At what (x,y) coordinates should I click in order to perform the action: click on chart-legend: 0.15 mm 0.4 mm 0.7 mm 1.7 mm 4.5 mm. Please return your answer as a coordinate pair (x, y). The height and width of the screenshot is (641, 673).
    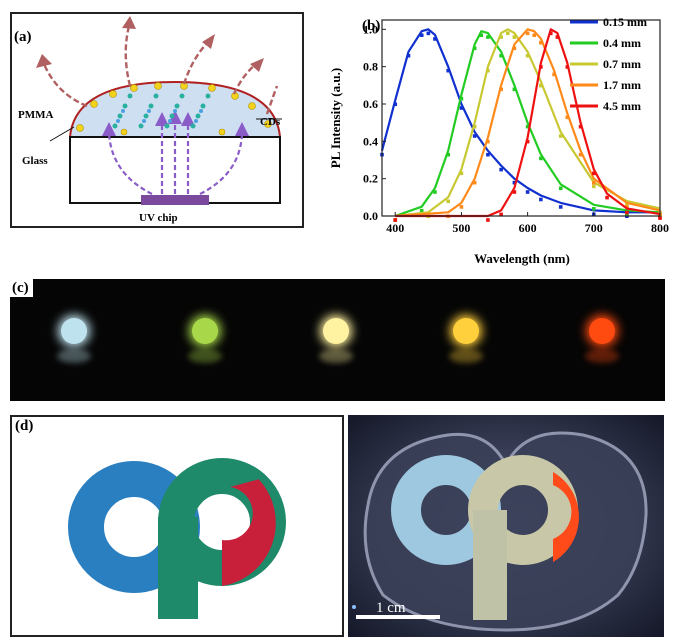
    Looking at the image, I should click on (608, 64).